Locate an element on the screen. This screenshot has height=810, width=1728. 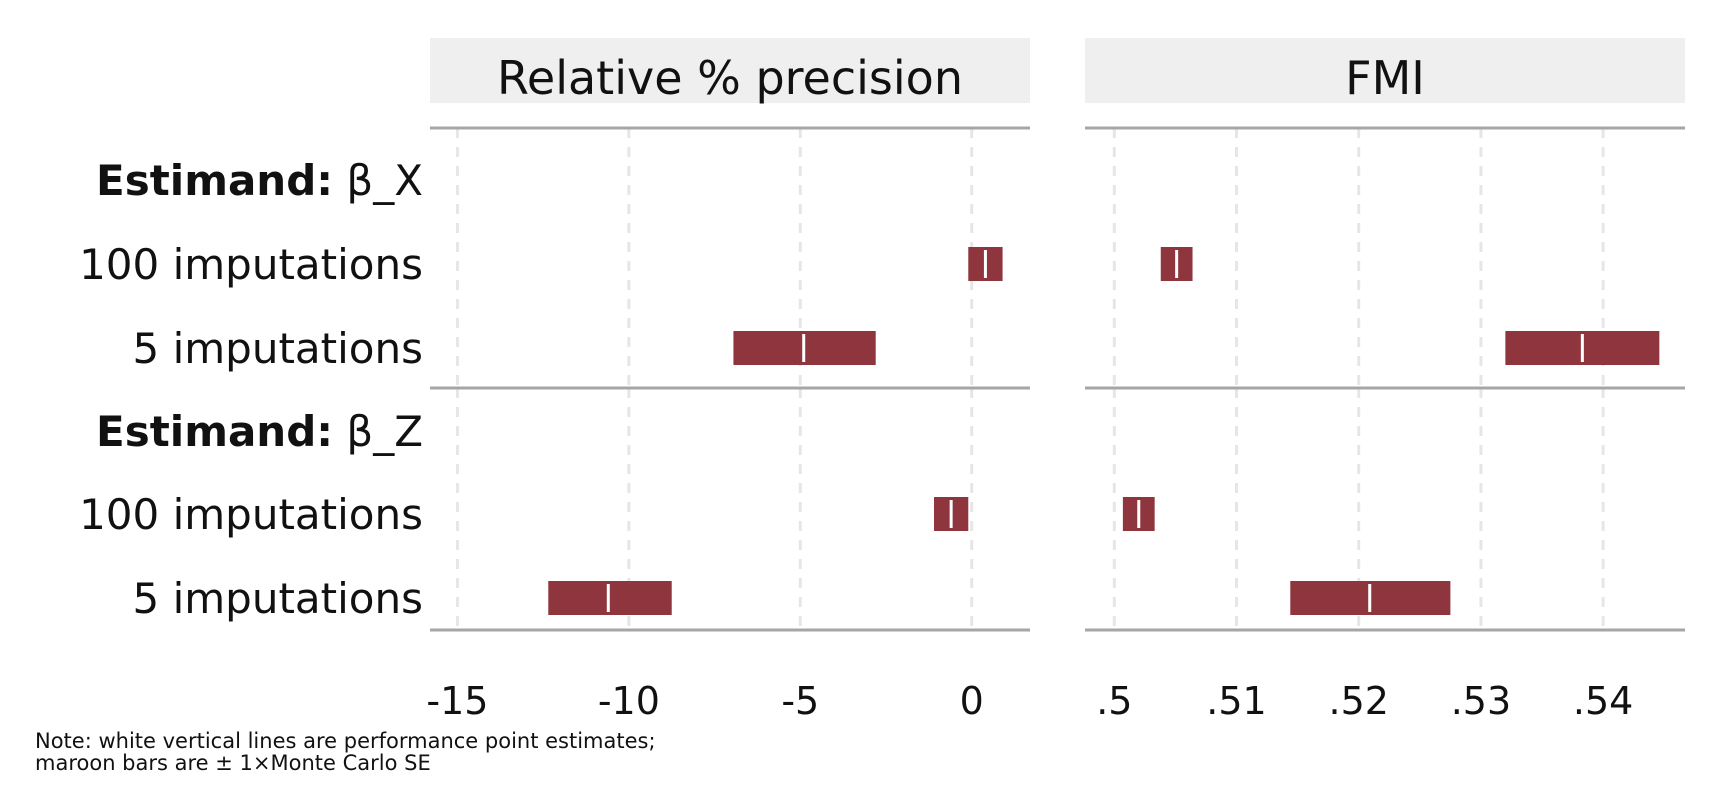
estimand-name: β_X is located at coordinates (378, 180).